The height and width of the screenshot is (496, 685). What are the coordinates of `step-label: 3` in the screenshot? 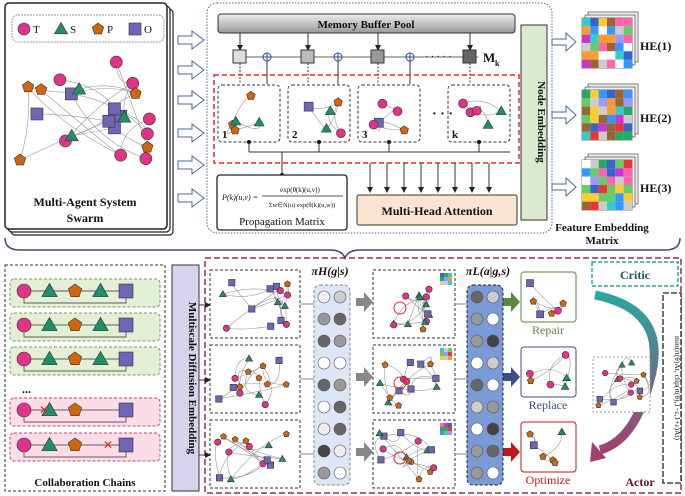 It's located at (365, 135).